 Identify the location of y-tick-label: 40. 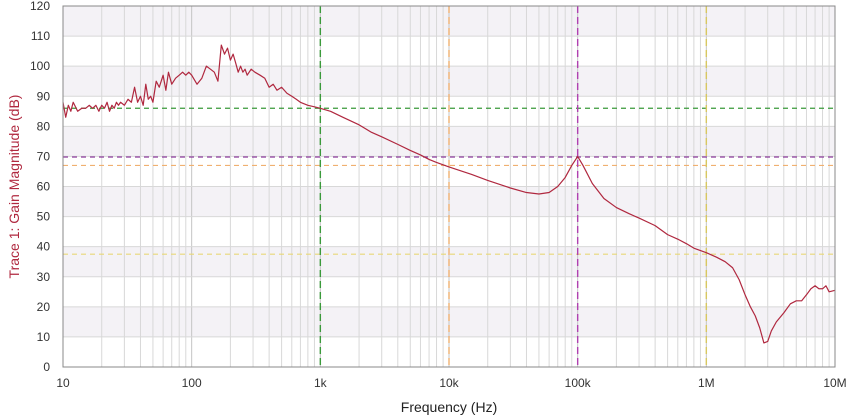
(44, 247).